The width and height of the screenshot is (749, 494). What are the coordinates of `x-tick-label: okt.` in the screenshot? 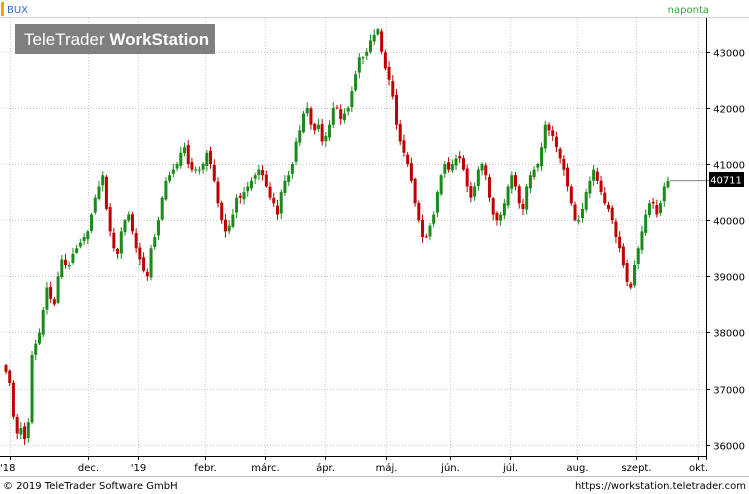 It's located at (698, 468).